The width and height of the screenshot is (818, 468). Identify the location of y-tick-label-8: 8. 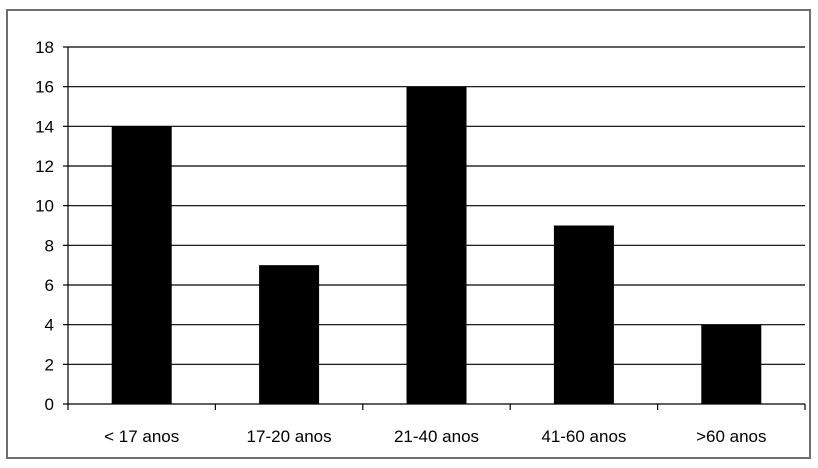
(49, 245).